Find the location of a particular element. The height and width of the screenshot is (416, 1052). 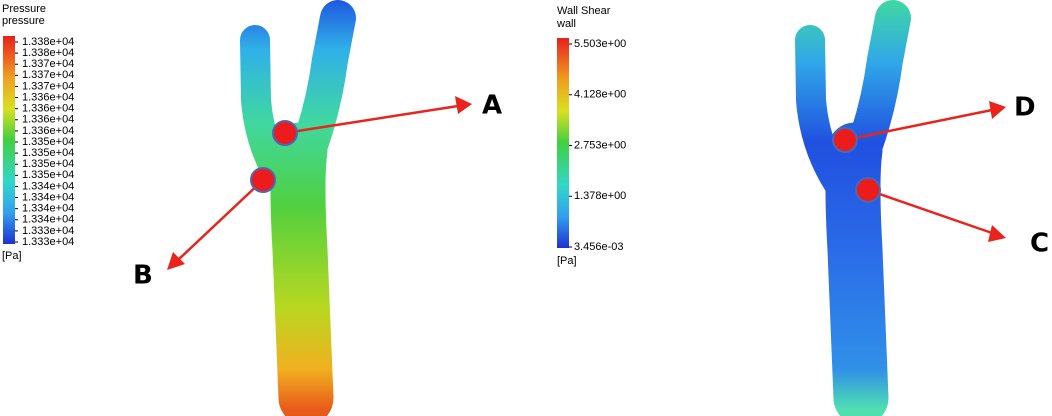

legend-title: Wall Shear is located at coordinates (584, 11).